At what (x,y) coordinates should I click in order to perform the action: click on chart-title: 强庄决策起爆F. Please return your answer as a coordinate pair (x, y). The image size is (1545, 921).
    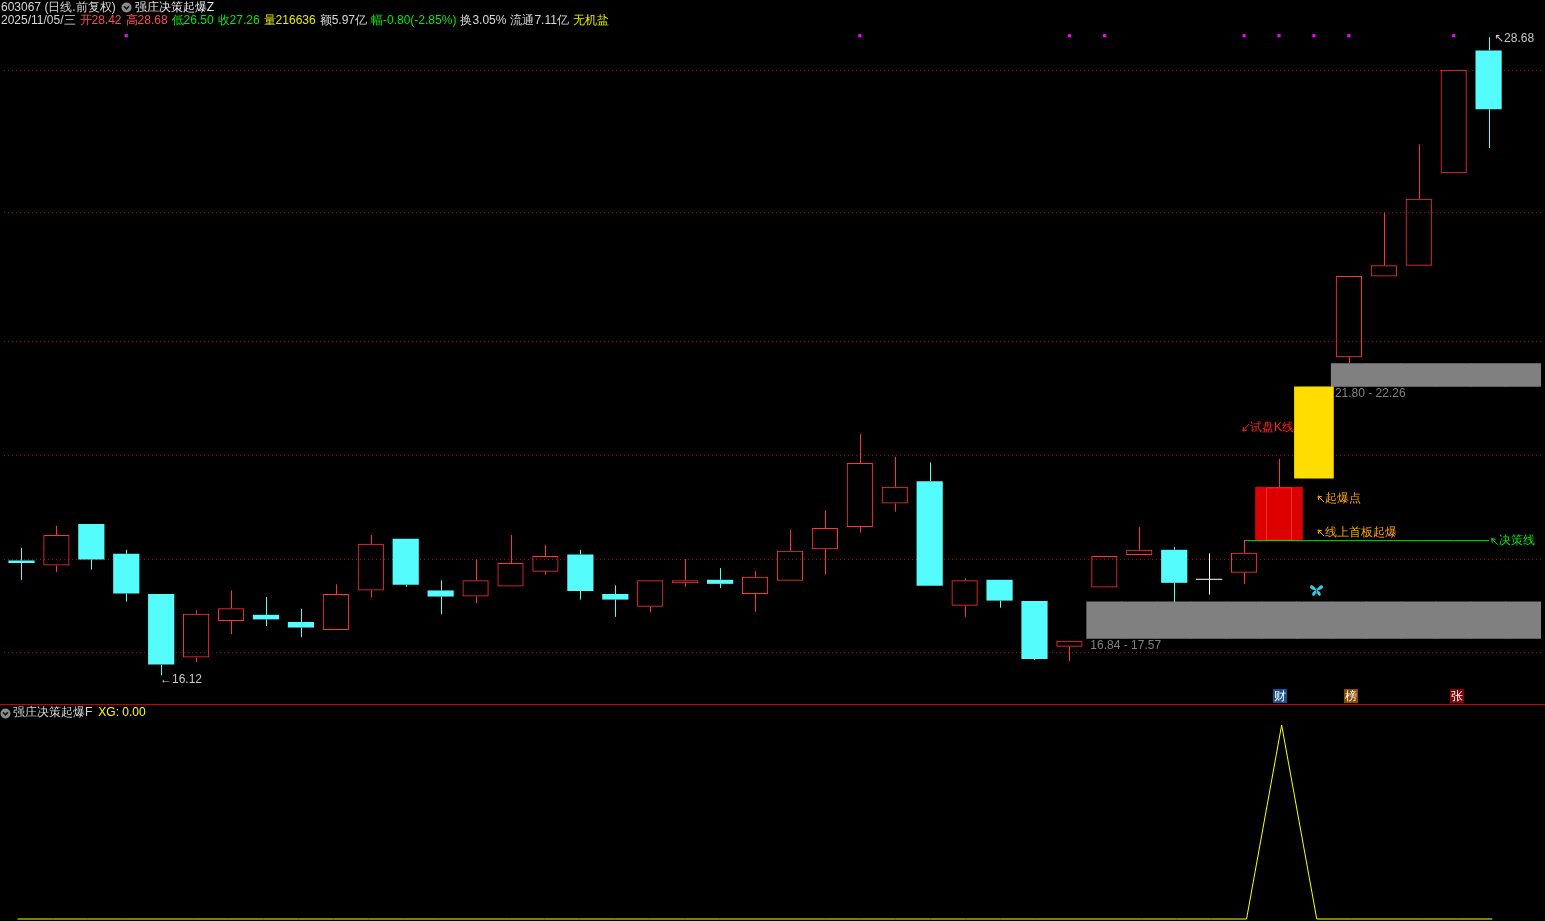
    Looking at the image, I should click on (53, 712).